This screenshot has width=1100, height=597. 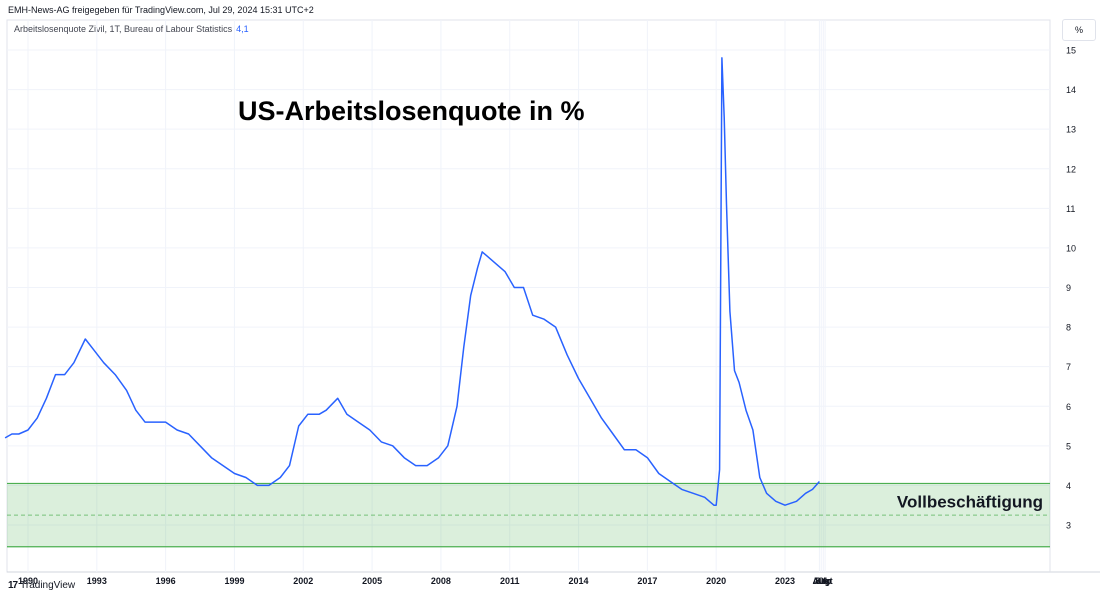 What do you see at coordinates (166, 581) in the screenshot?
I see `x-tick-label: 1996` at bounding box center [166, 581].